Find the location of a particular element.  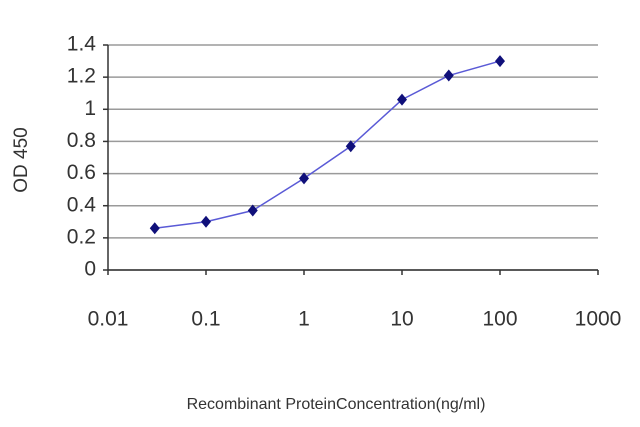

y-tick-label: 0.8 is located at coordinates (81, 140).